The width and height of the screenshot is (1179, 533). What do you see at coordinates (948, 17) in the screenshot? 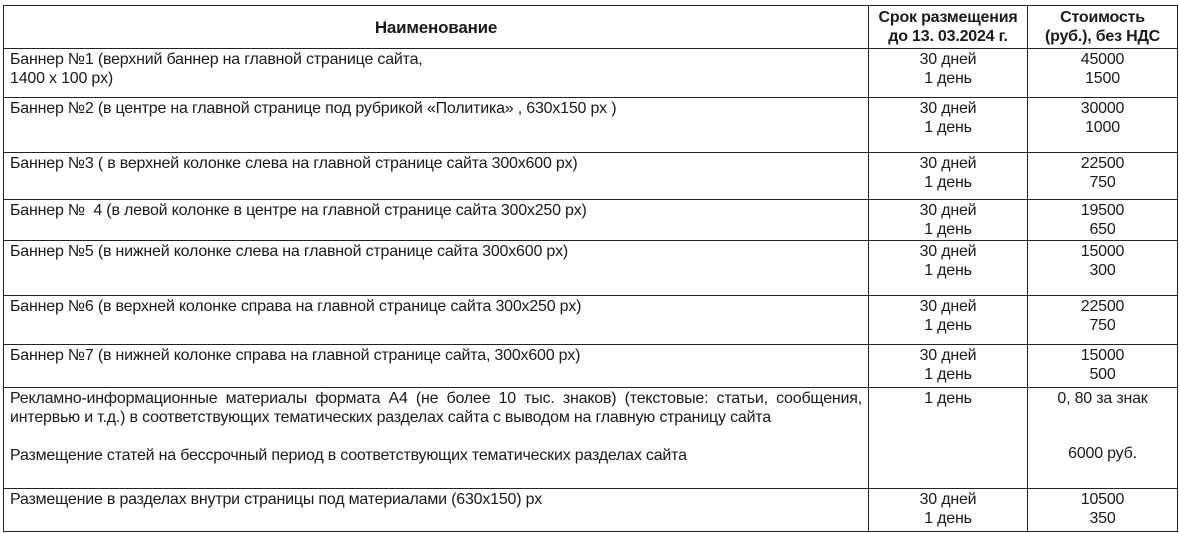
I see `header-term-line: Срок размещения` at bounding box center [948, 17].